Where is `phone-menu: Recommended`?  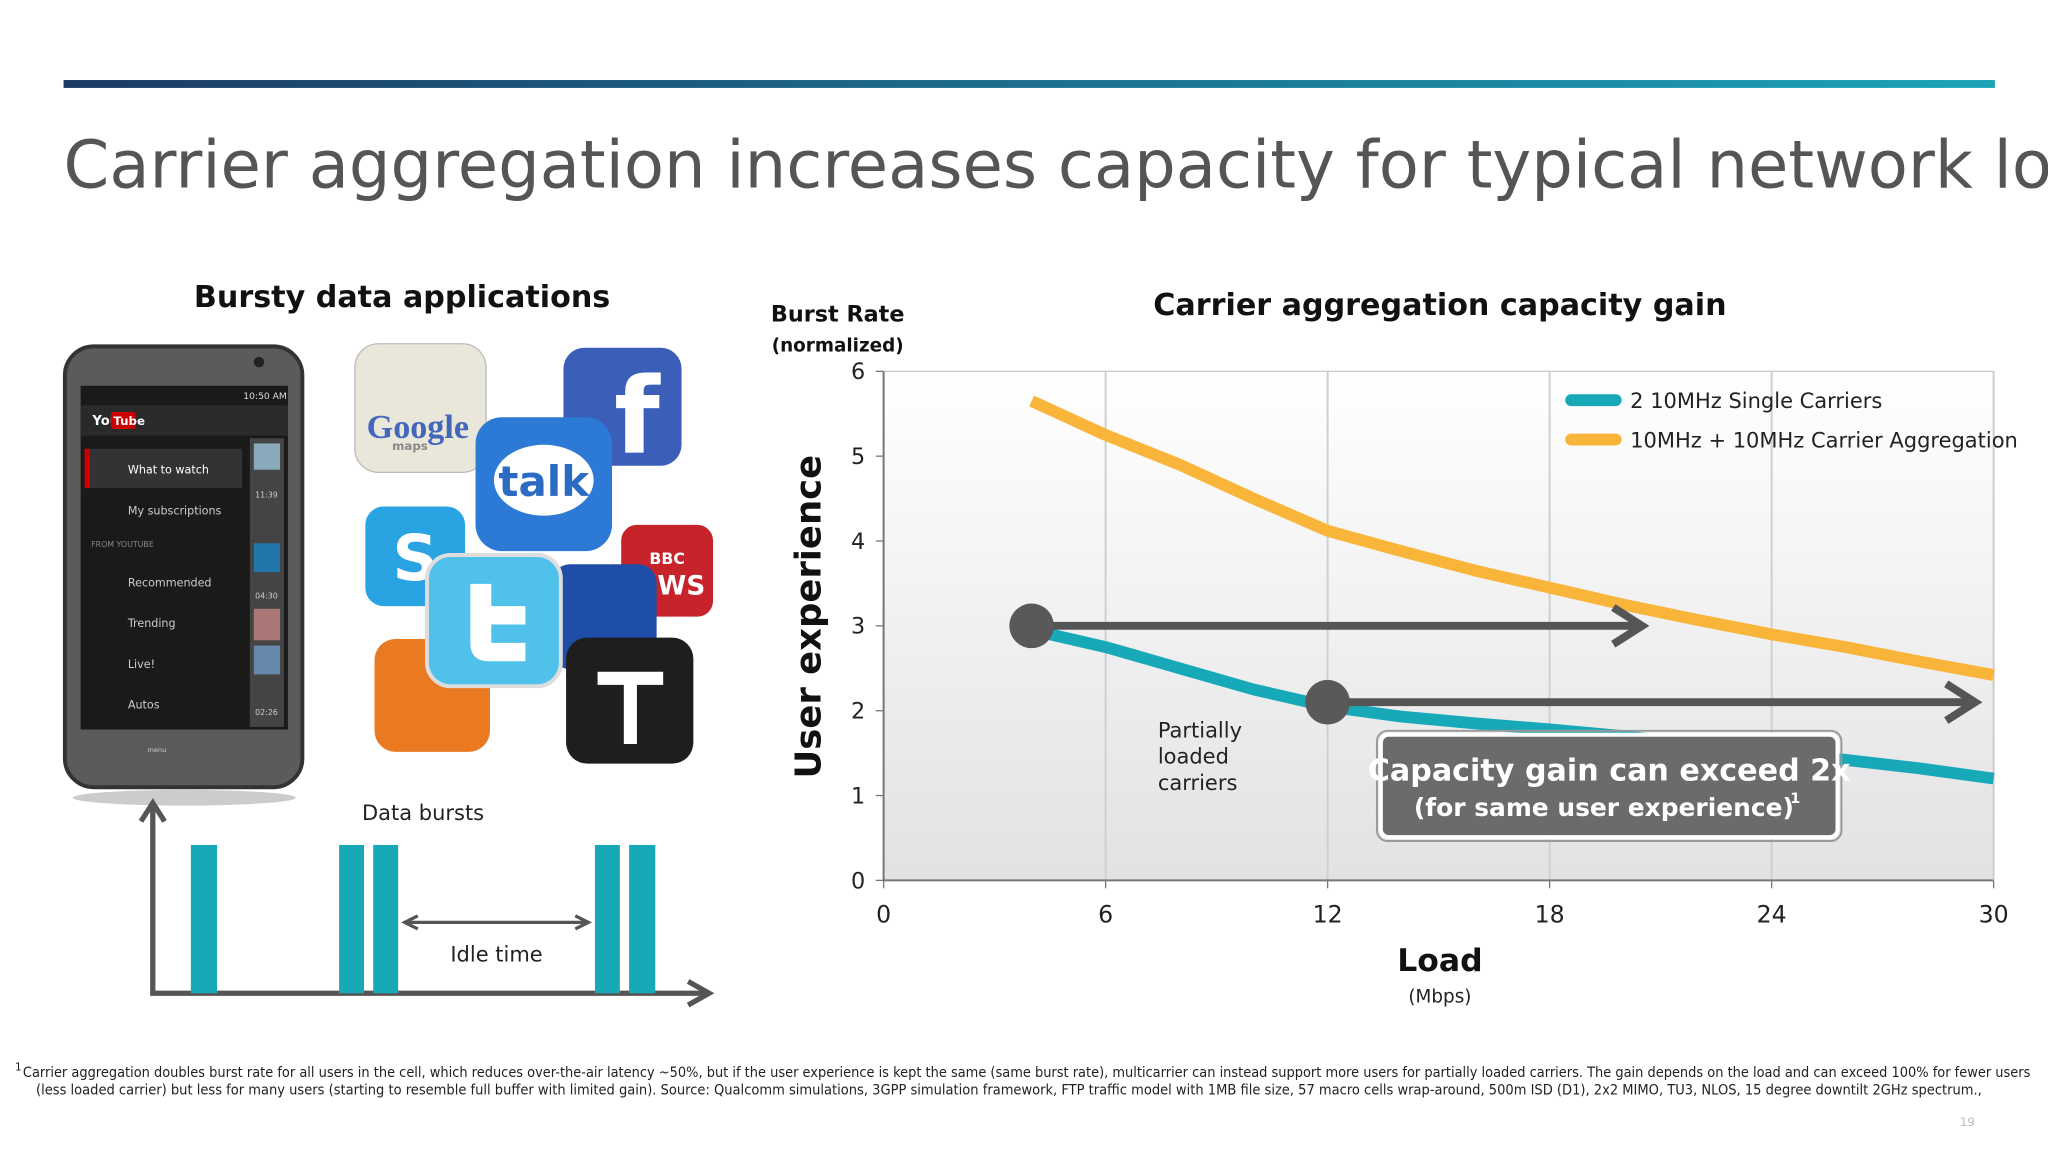 phone-menu: Recommended is located at coordinates (170, 582).